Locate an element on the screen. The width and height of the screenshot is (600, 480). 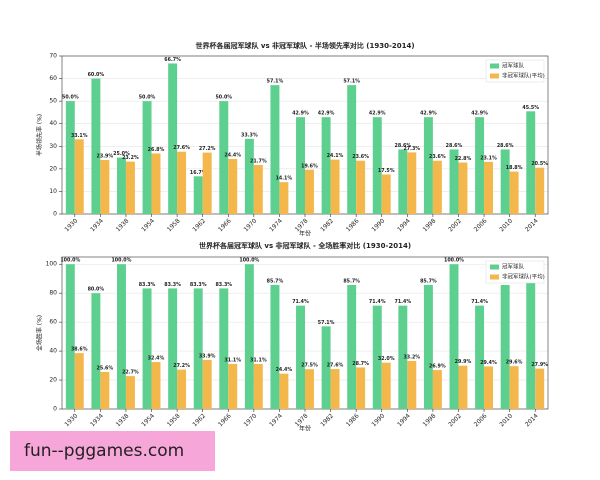
value-label: 29.4% is located at coordinates (488, 363).